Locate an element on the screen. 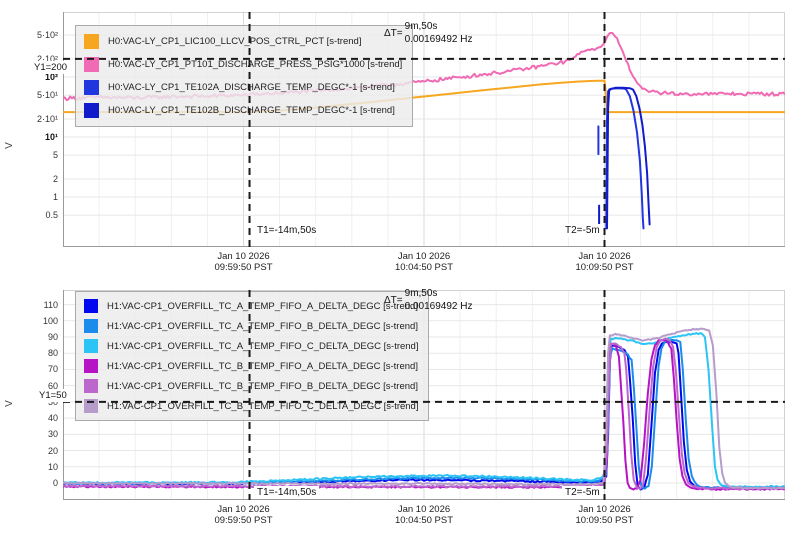  y-tick-label: 1 is located at coordinates (55, 197).